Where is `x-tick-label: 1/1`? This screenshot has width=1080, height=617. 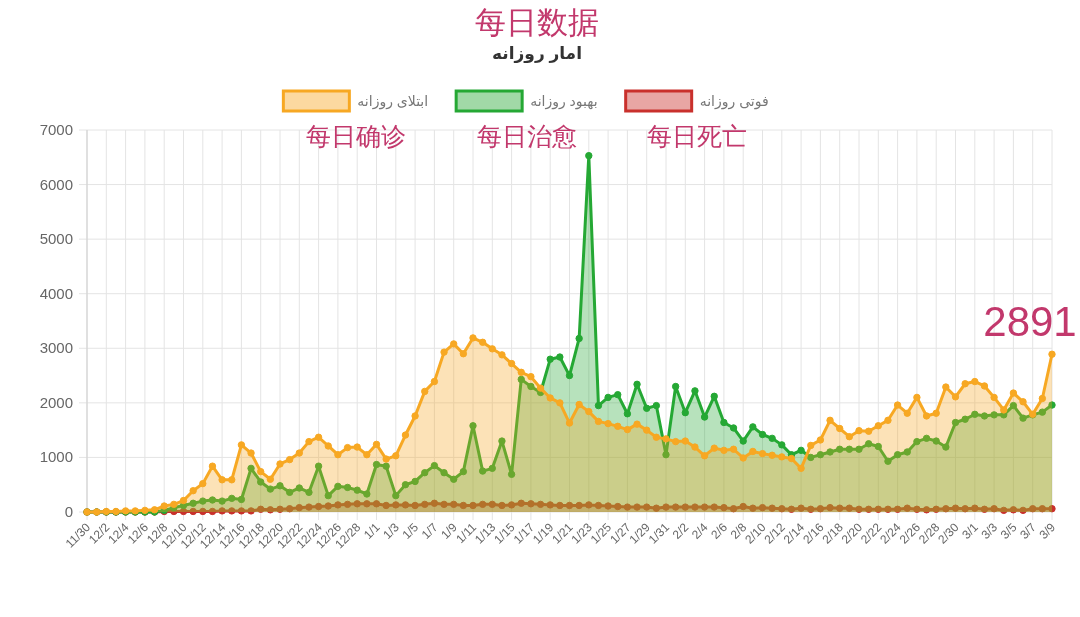
x-tick-label: 1/1 is located at coordinates (371, 531).